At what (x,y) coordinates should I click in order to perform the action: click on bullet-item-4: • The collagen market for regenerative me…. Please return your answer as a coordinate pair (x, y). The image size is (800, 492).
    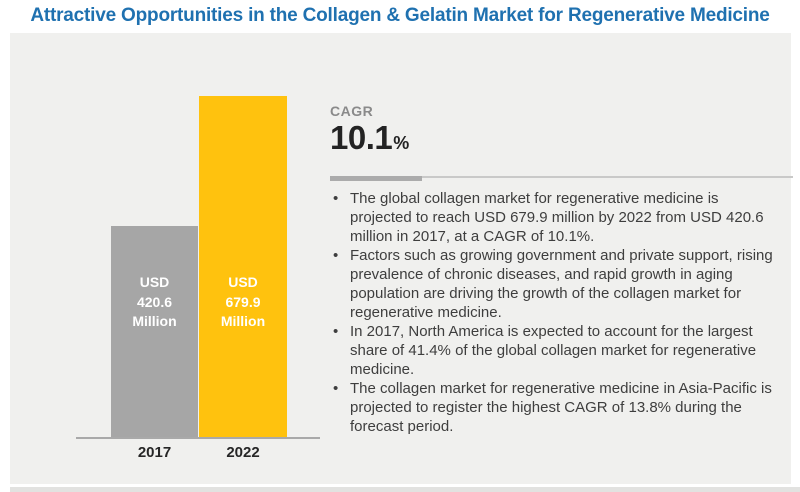
    Looking at the image, I should click on (553, 407).